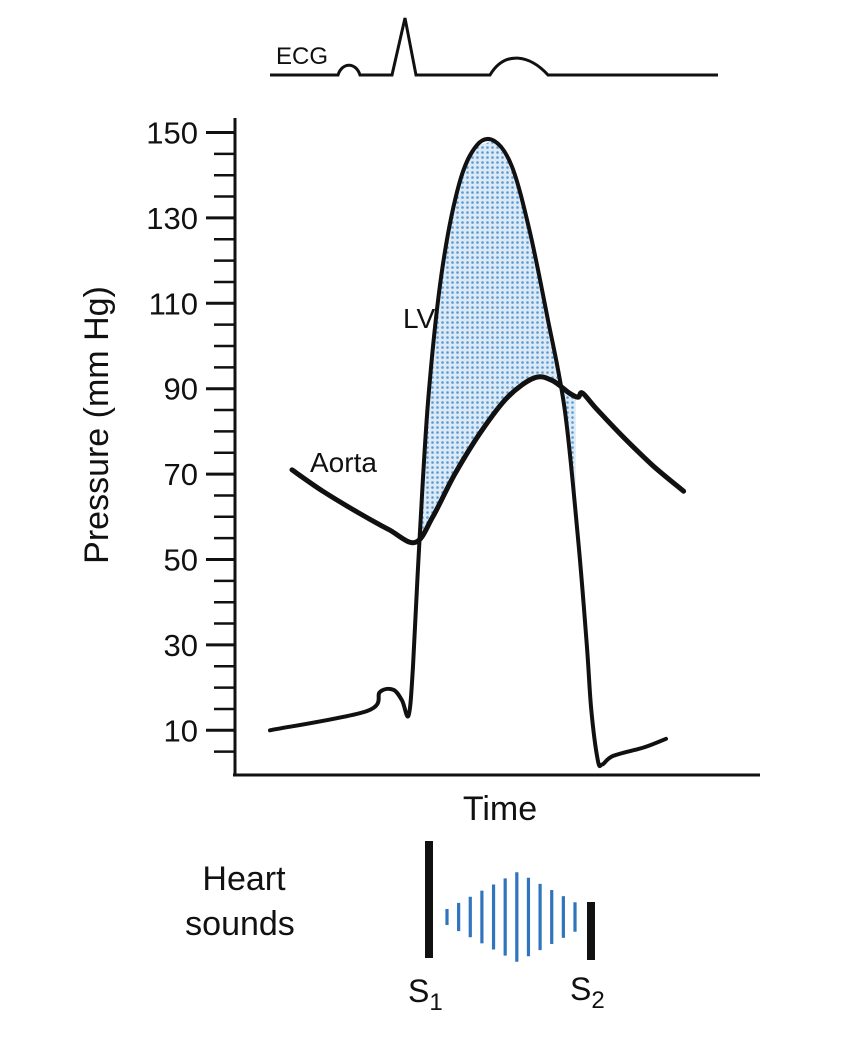  Describe the element at coordinates (302, 56) in the screenshot. I see `ecg-label: ECG` at that location.